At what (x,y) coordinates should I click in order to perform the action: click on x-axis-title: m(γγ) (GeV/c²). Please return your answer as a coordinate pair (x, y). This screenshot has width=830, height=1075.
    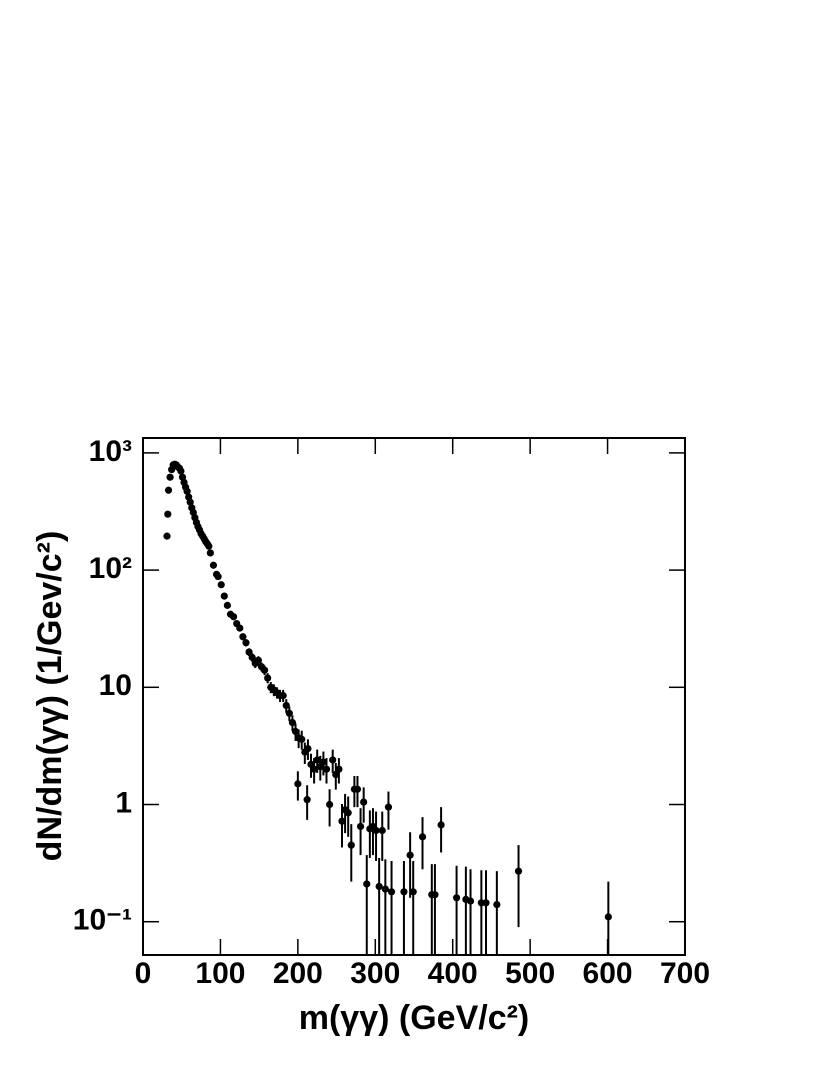
    Looking at the image, I should click on (414, 1018).